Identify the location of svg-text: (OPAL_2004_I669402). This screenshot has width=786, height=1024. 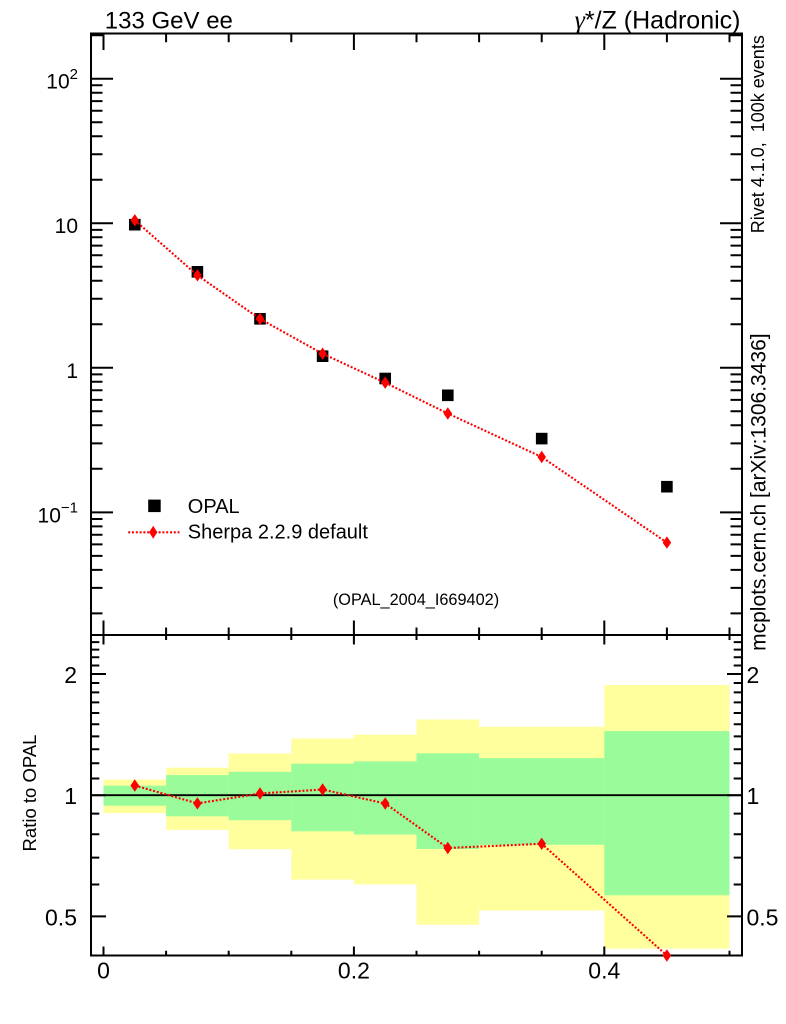
(416, 600).